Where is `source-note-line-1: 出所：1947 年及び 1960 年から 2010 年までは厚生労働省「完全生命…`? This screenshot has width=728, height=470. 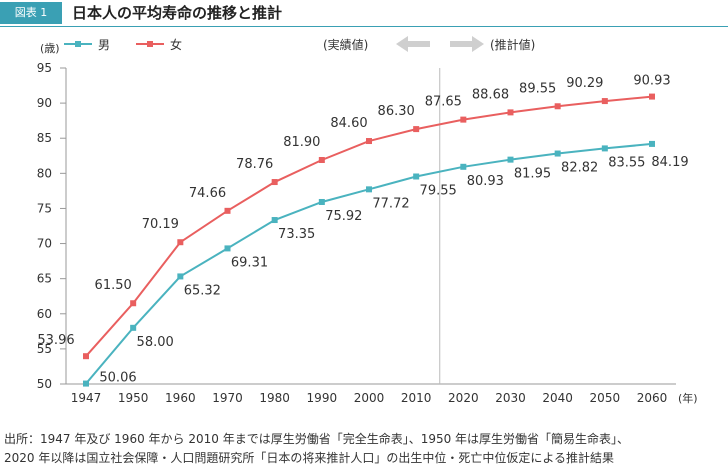 source-note-line-1: 出所：1947 年及び 1960 年から 2010 年までは厚生労働省「完全生命… is located at coordinates (317, 439).